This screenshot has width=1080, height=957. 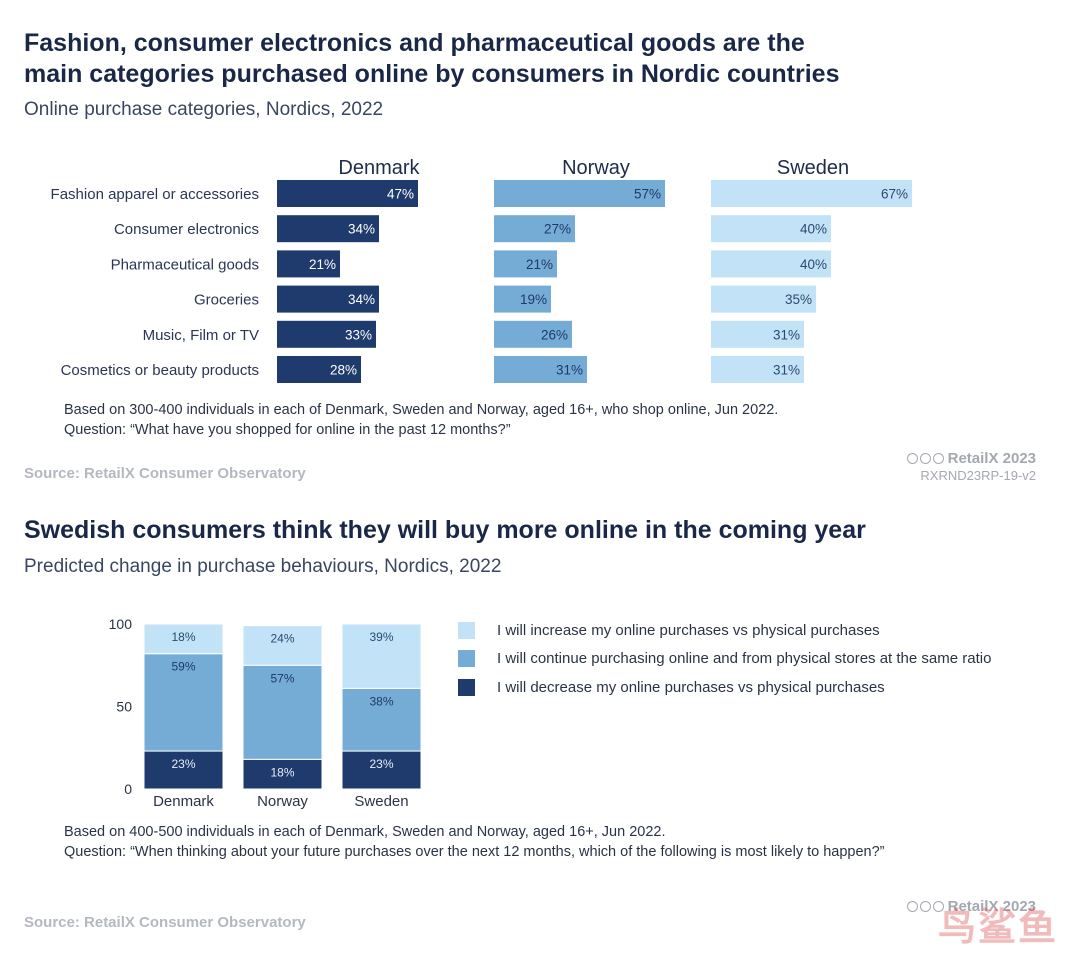 I want to click on chart2-brand-text: RetailX 2023, so click(x=991, y=906).